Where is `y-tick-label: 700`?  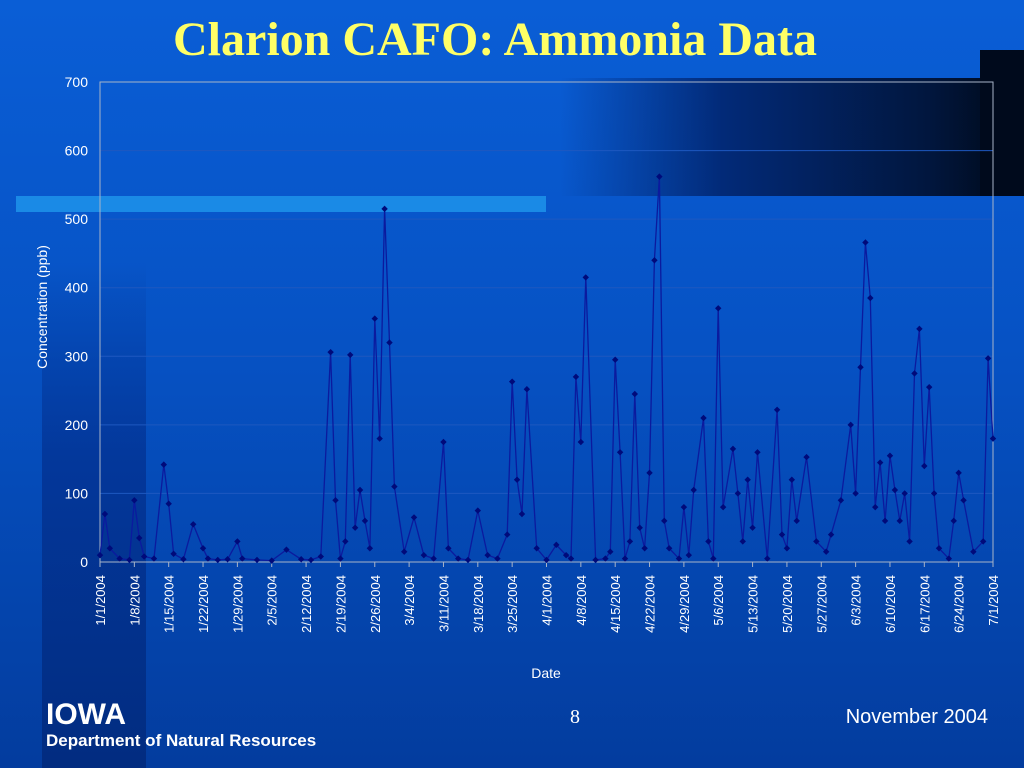
y-tick-label: 700 is located at coordinates (77, 82).